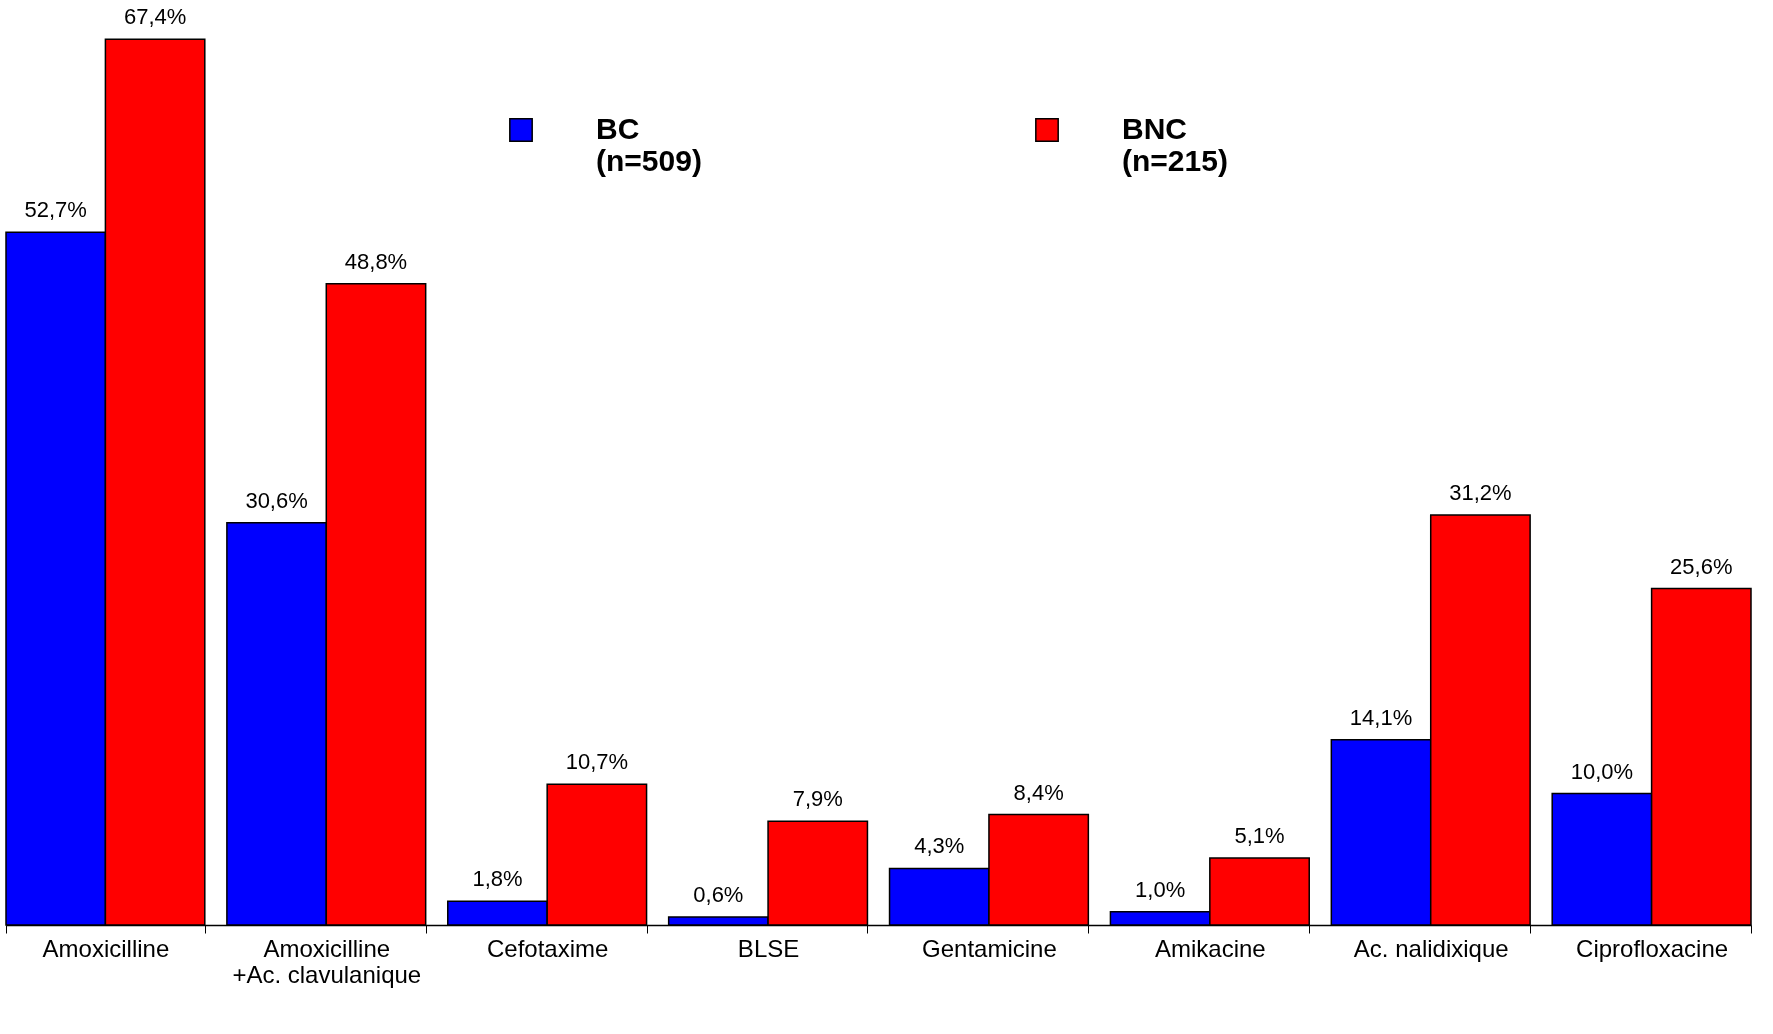  Describe the element at coordinates (1259, 835) in the screenshot. I see `data-label: 5,1%` at that location.